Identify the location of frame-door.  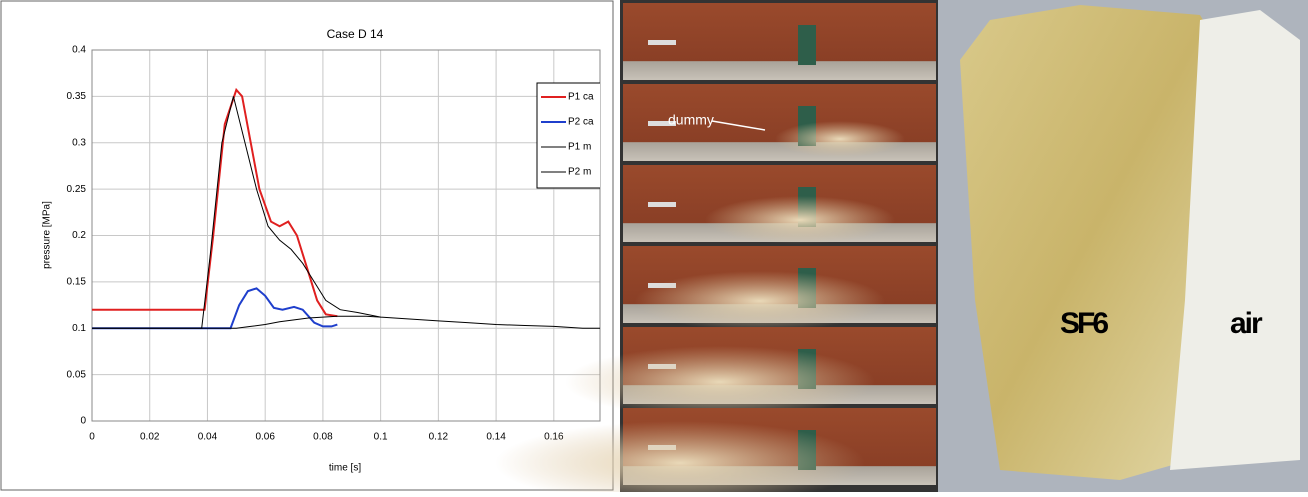
(807, 45).